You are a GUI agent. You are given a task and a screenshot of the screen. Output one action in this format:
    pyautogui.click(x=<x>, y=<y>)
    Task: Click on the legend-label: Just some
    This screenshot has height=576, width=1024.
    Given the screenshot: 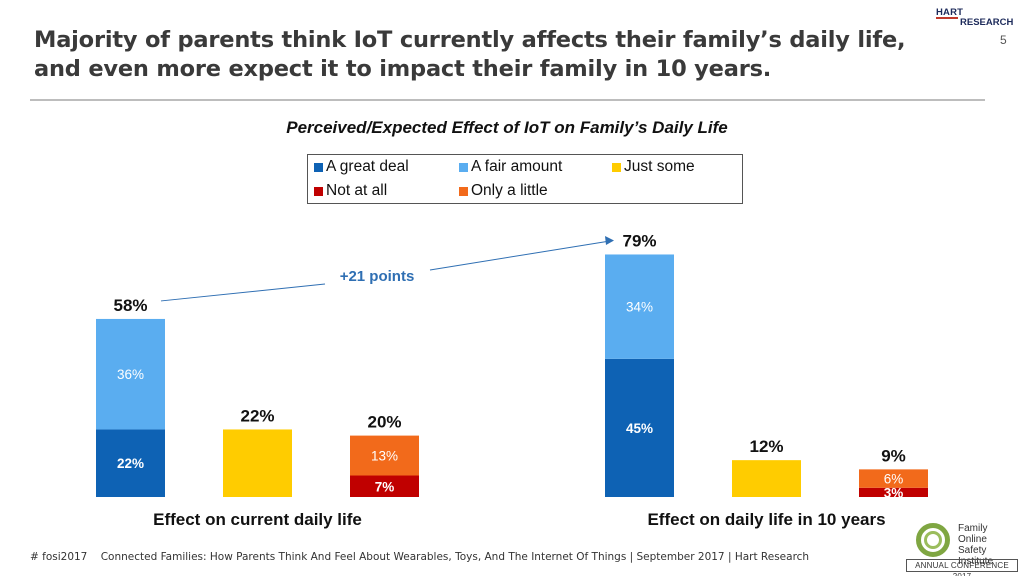 What is the action you would take?
    pyautogui.click(x=659, y=166)
    